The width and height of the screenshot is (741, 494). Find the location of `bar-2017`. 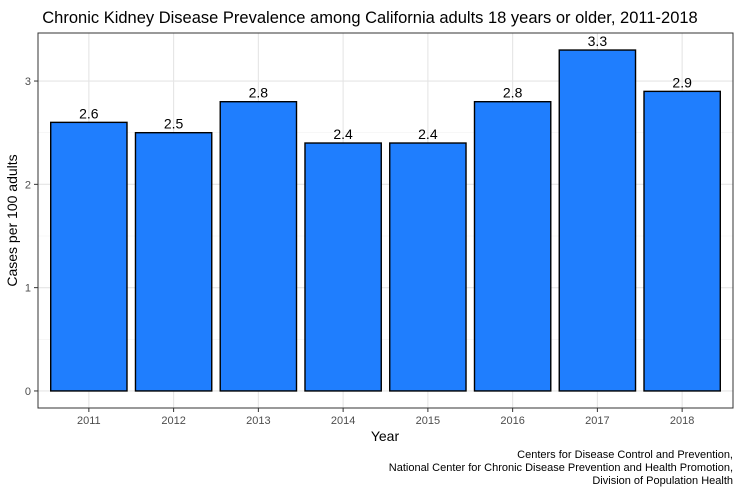

bar-2017 is located at coordinates (597, 220).